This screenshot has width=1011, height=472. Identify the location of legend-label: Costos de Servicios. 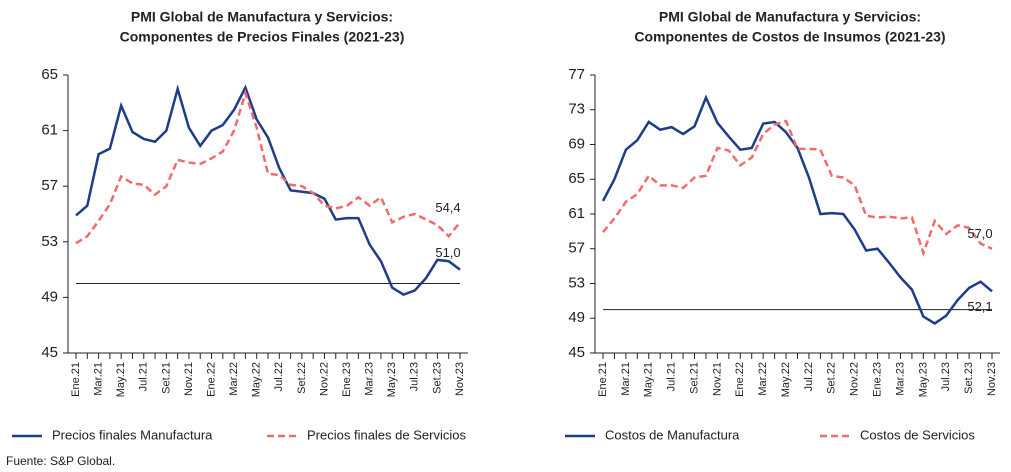
(917, 434).